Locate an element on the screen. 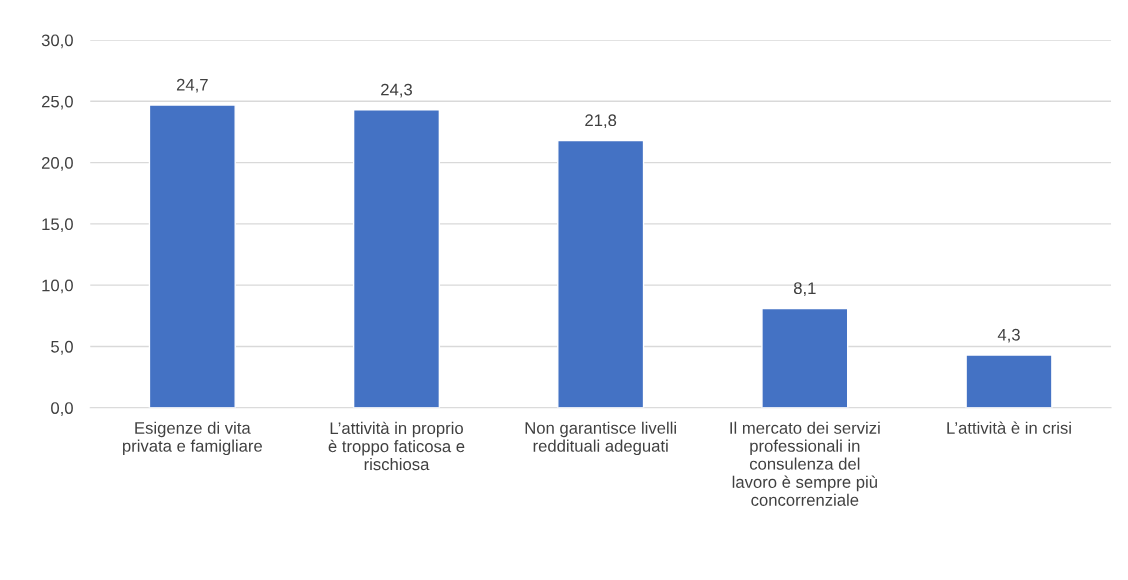  y-tick-label: 15,0 is located at coordinates (57, 225).